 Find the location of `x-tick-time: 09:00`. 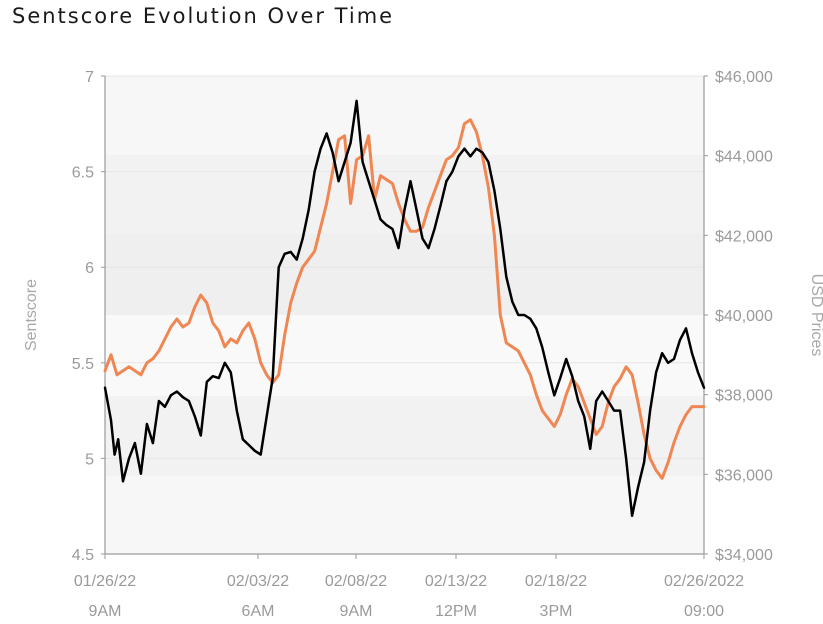

x-tick-time: 09:00 is located at coordinates (704, 611).